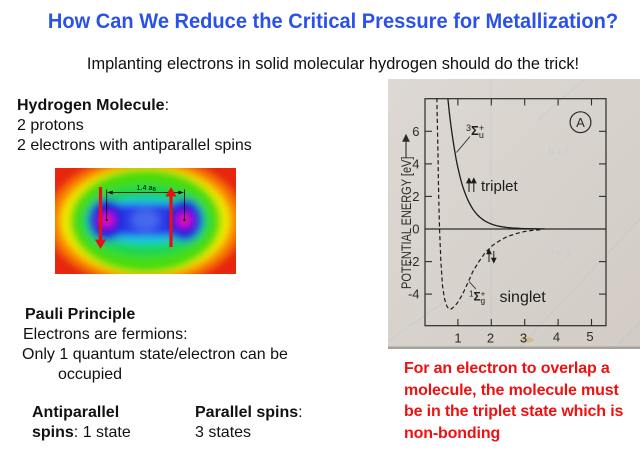  I want to click on svg-text: POTENTIAL ENERGY [eV], so click(406, 223).